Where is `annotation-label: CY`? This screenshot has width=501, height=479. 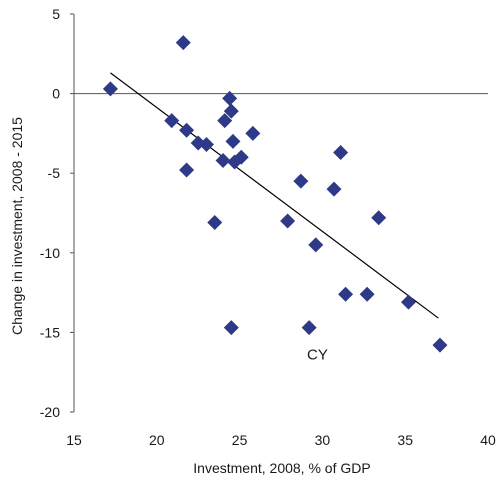 annotation-label: CY is located at coordinates (317, 355).